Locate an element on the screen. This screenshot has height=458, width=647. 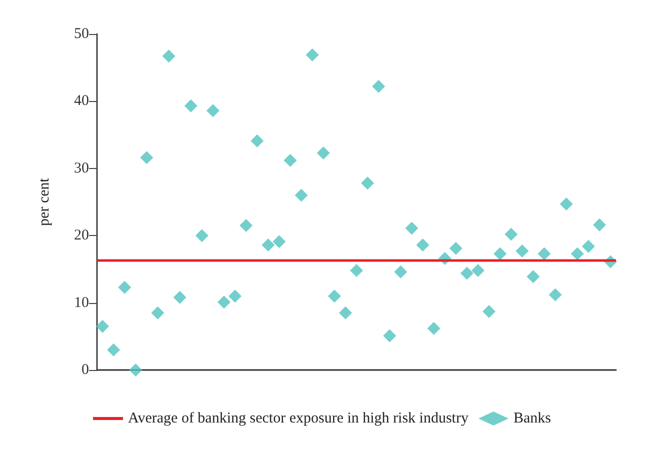
y-tick-label: 40 is located at coordinates (81, 101).